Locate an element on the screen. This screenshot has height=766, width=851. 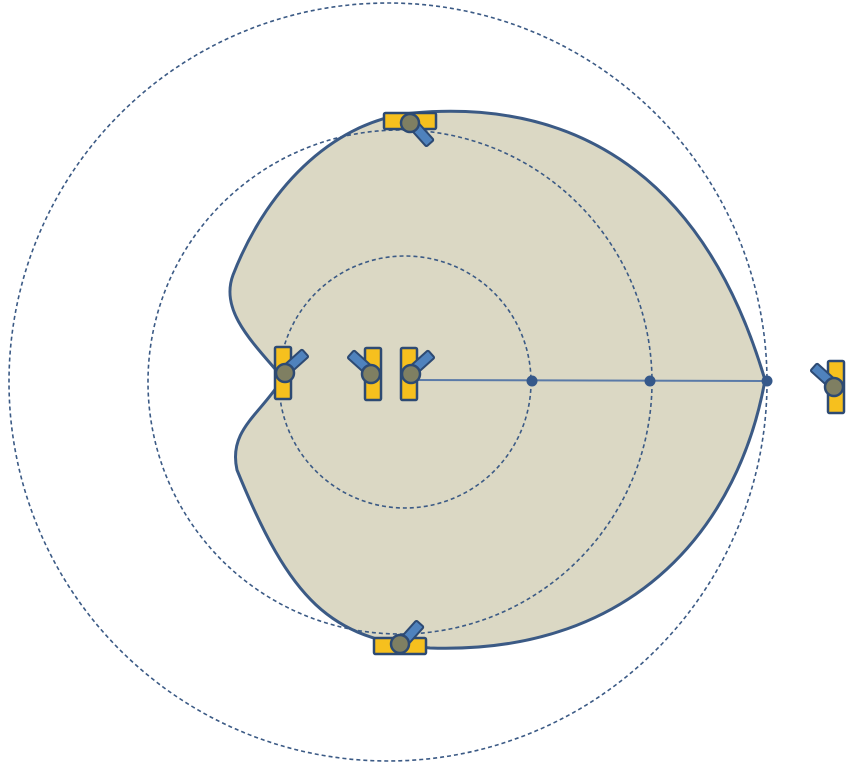
node-inner-orbit is located at coordinates (532, 381).